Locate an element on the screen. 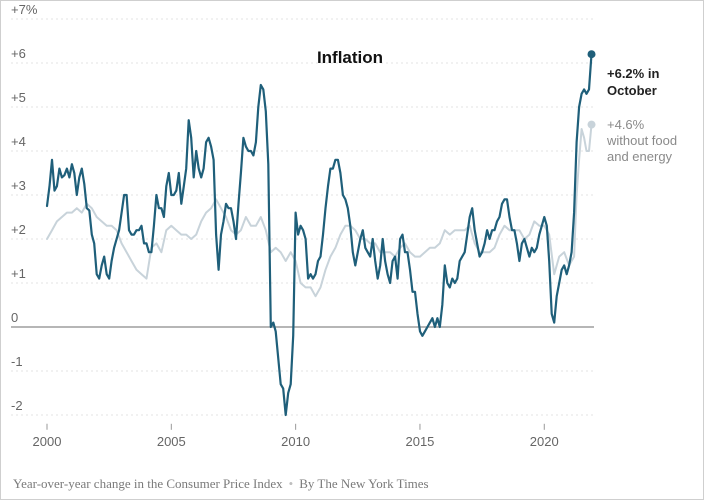  y-tick-label: +3 is located at coordinates (18, 185).